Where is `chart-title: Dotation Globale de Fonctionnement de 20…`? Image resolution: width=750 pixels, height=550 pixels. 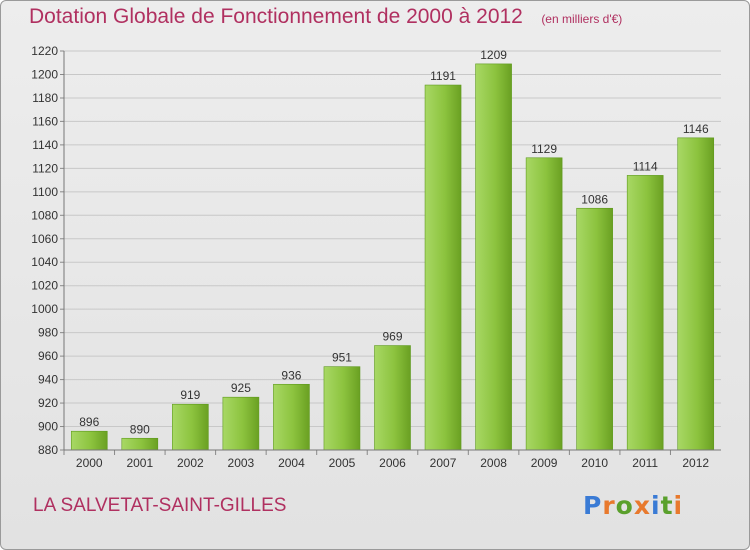
chart-title: Dotation Globale de Fonctionnement de 20… is located at coordinates (276, 16).